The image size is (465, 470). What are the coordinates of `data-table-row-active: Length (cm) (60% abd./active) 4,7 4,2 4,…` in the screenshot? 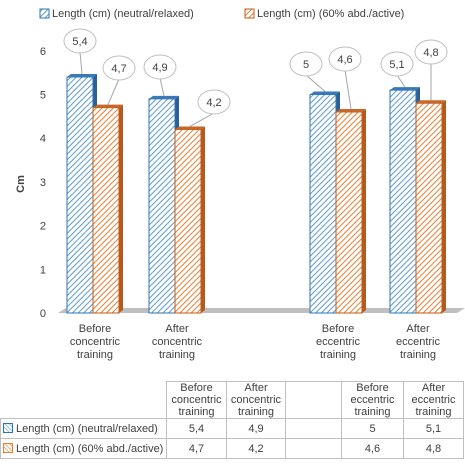 It's located at (232, 448).